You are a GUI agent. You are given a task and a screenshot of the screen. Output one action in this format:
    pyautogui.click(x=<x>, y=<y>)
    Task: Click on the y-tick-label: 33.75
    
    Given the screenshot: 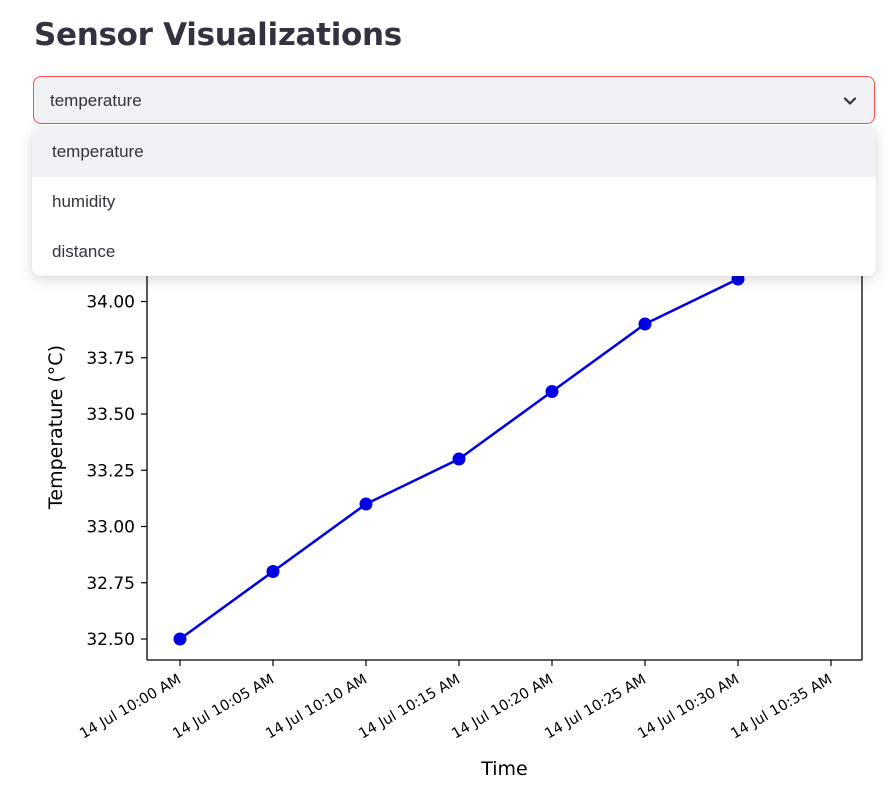 What is the action you would take?
    pyautogui.click(x=110, y=359)
    